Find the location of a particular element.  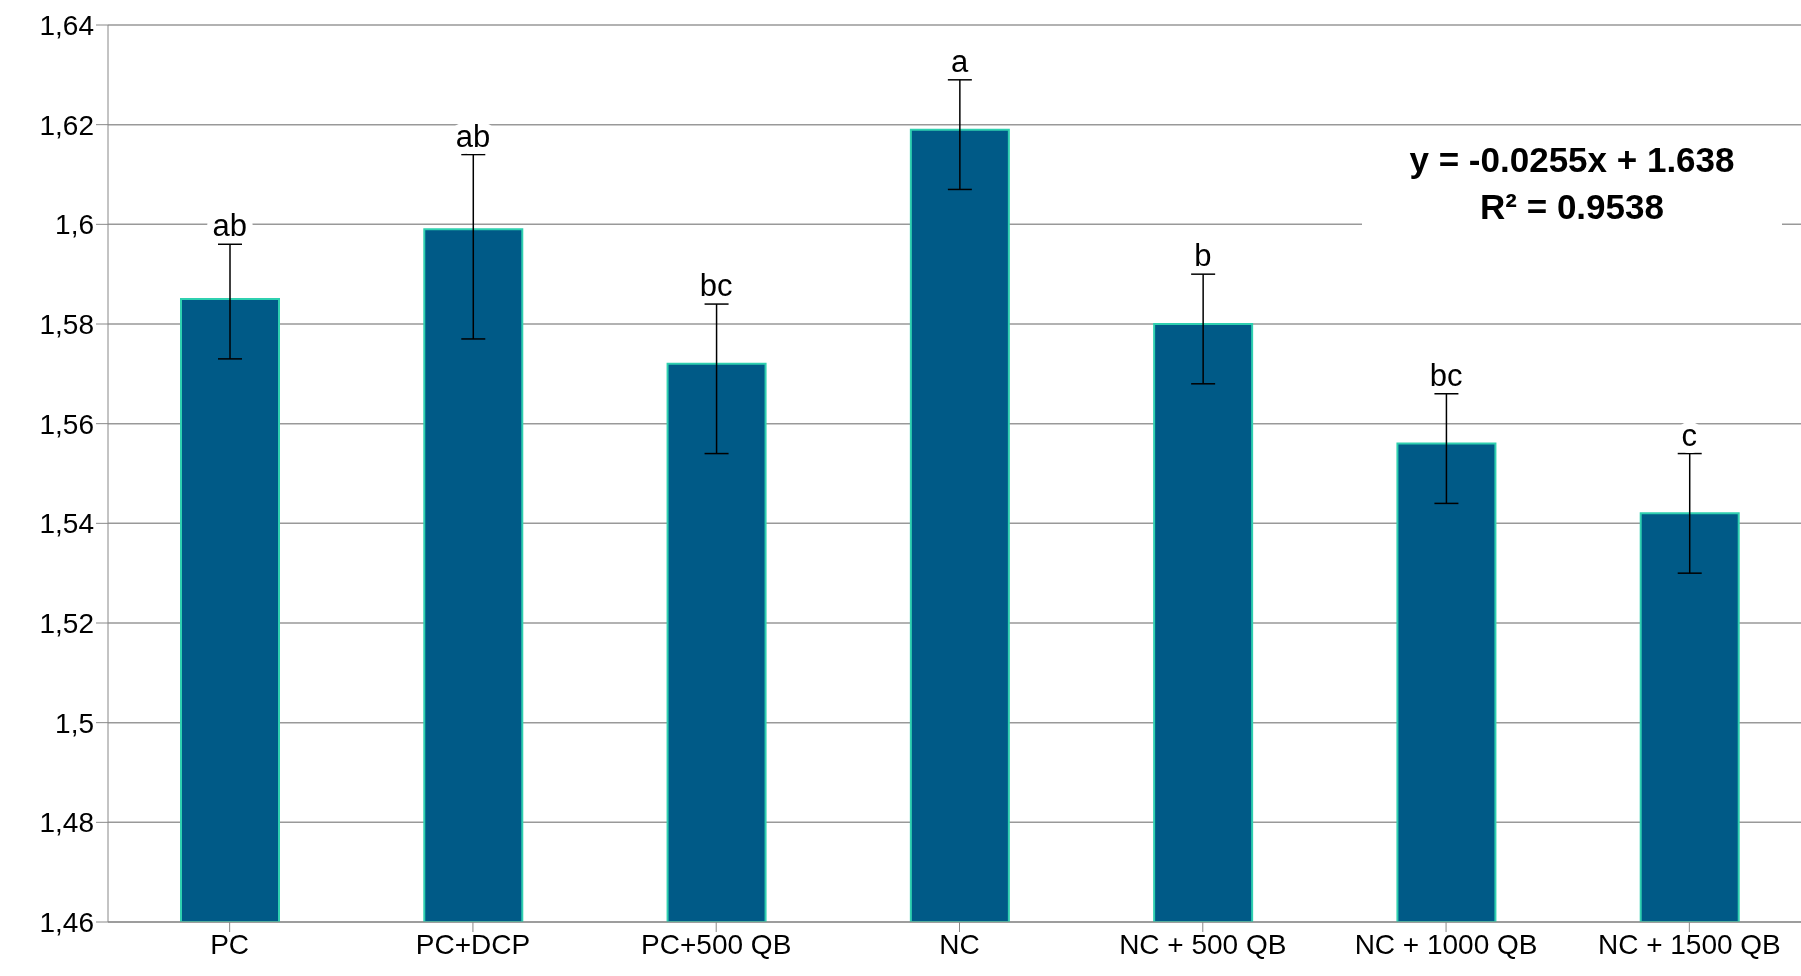

x-tick-label: NC + 1000 QB is located at coordinates (1446, 944).